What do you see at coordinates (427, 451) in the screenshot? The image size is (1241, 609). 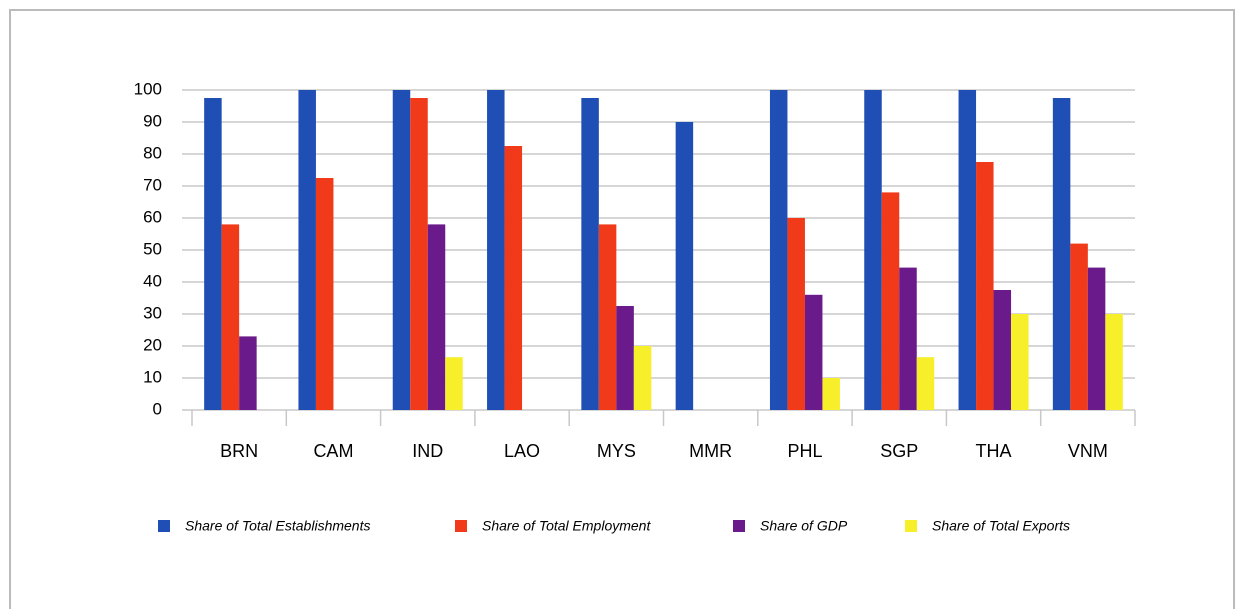 I see `x-tick-label: IND` at bounding box center [427, 451].